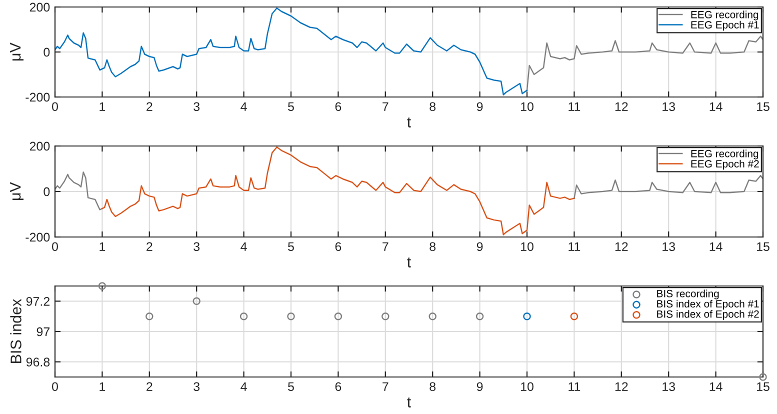  I want to click on y-tick-label: 97.2, so click(38, 301).